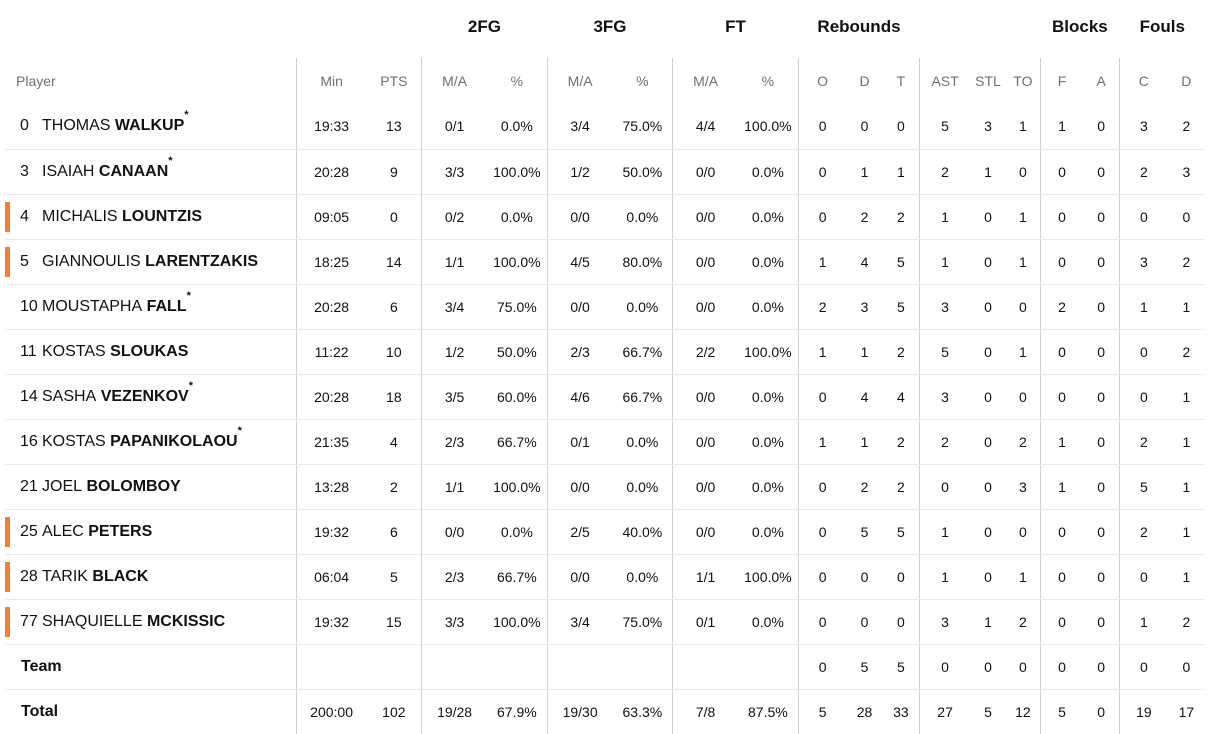  I want to click on stl-cell: 5, so click(988, 711).